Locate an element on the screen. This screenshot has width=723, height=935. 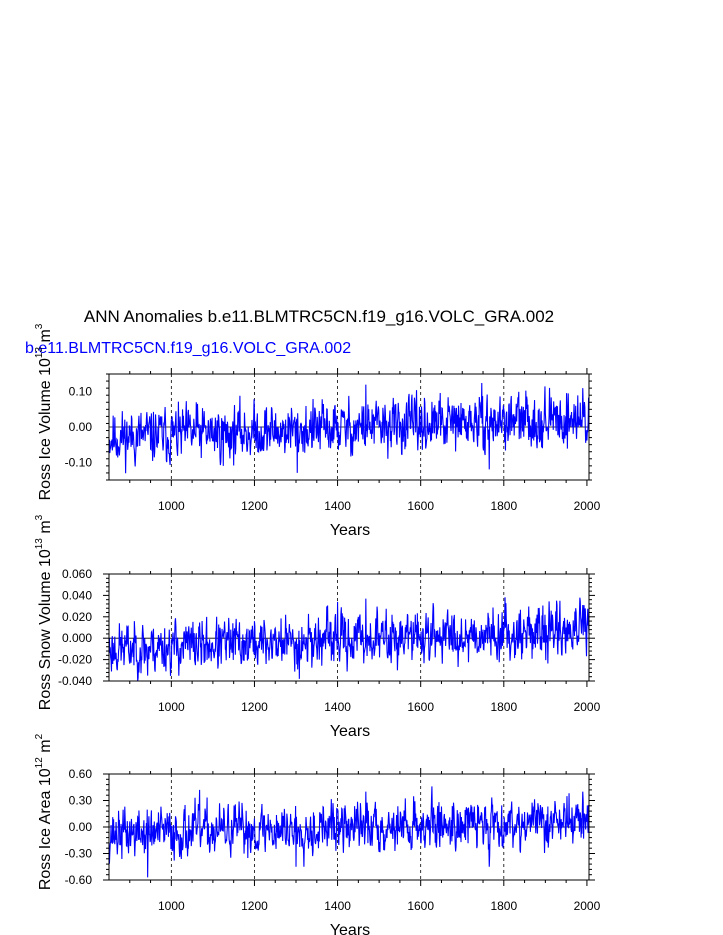
y-tick-label: 0.000 is located at coordinates (77, 638).